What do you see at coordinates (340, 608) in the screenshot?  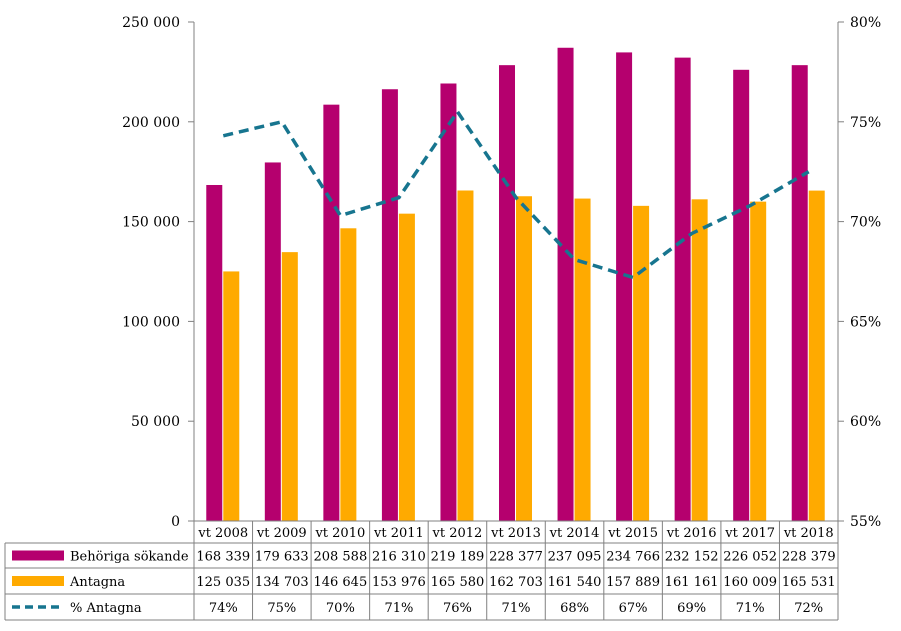 I see `data-label: 70%` at bounding box center [340, 608].